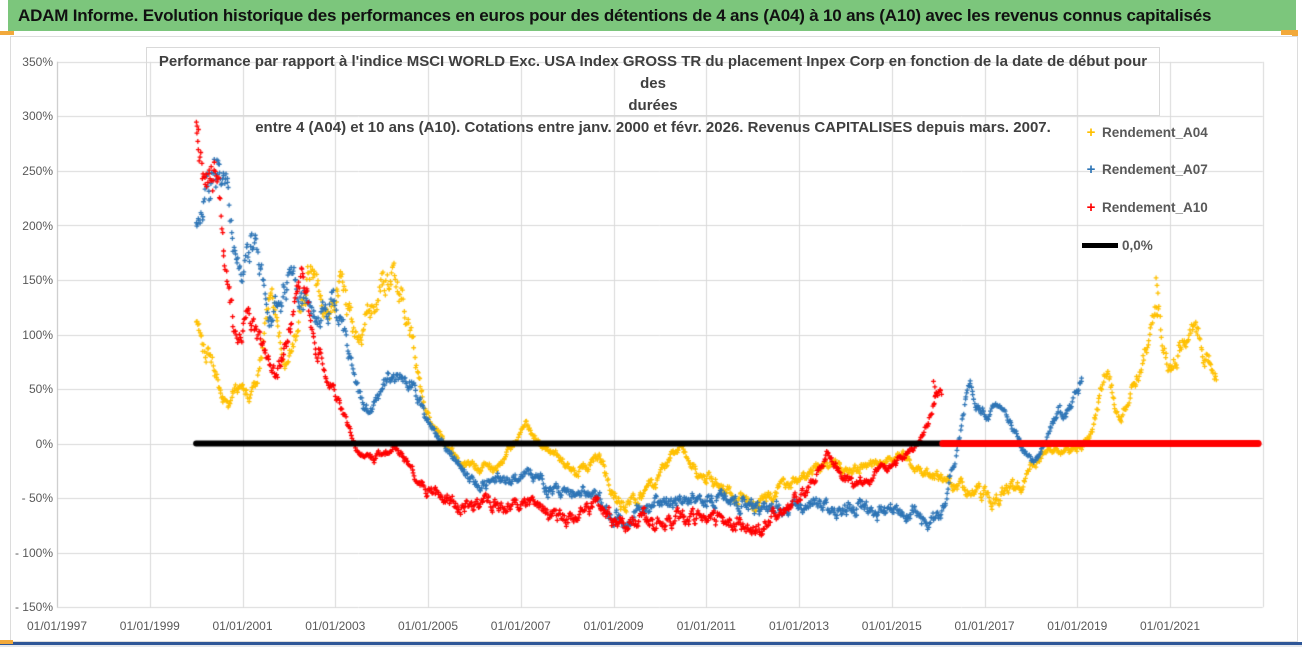 The height and width of the screenshot is (647, 1302). I want to click on x-axis-tick: 01/01/1997, so click(57, 626).